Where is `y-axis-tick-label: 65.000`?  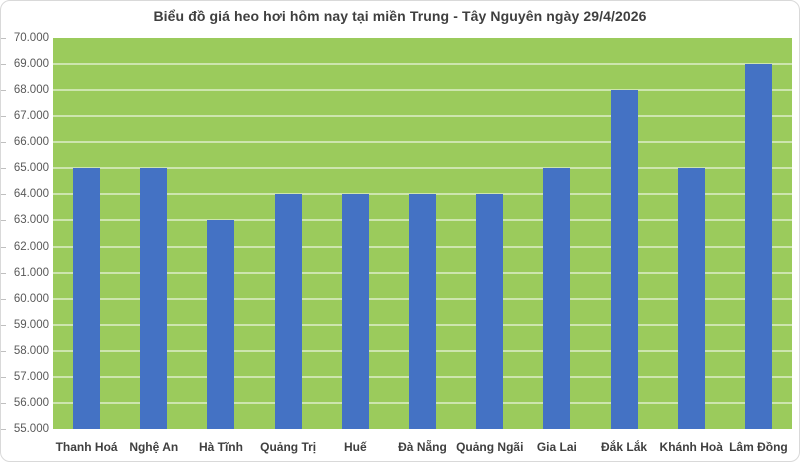
y-axis-tick-label: 65.000 is located at coordinates (31, 168).